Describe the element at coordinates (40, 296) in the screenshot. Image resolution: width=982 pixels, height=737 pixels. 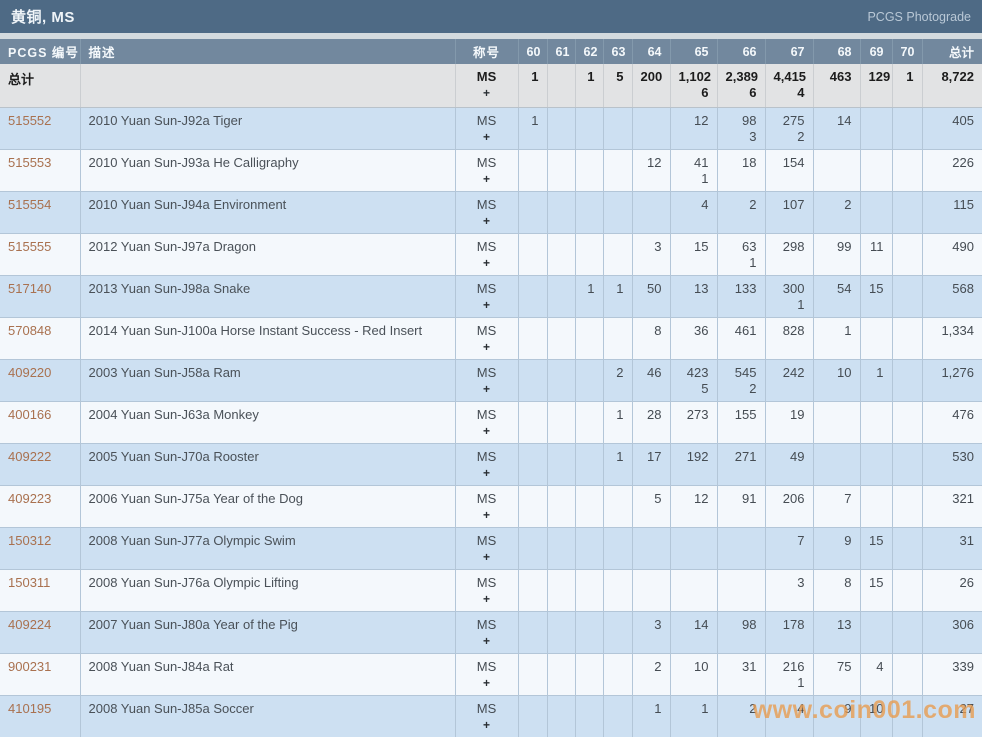
I see `pcgs-number-link: 517140` at that location.